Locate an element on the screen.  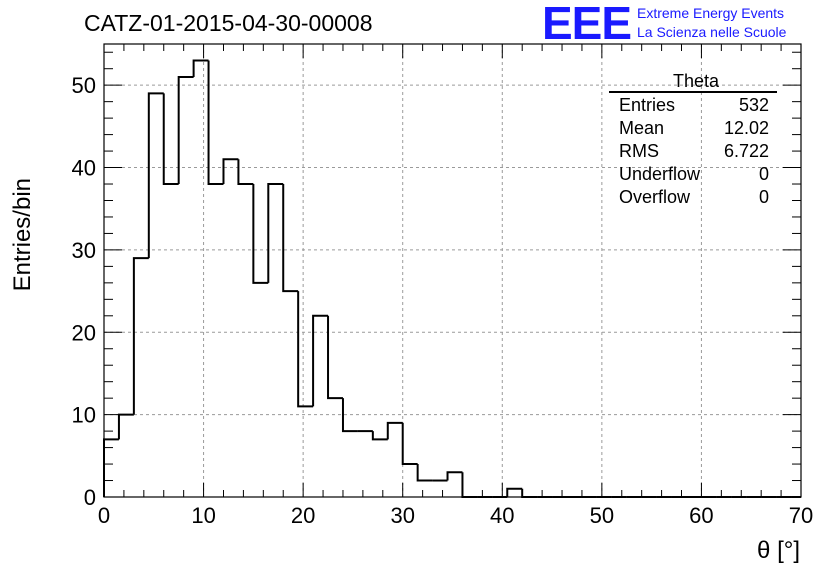
stats-row: Entries 532 is located at coordinates (693, 105).